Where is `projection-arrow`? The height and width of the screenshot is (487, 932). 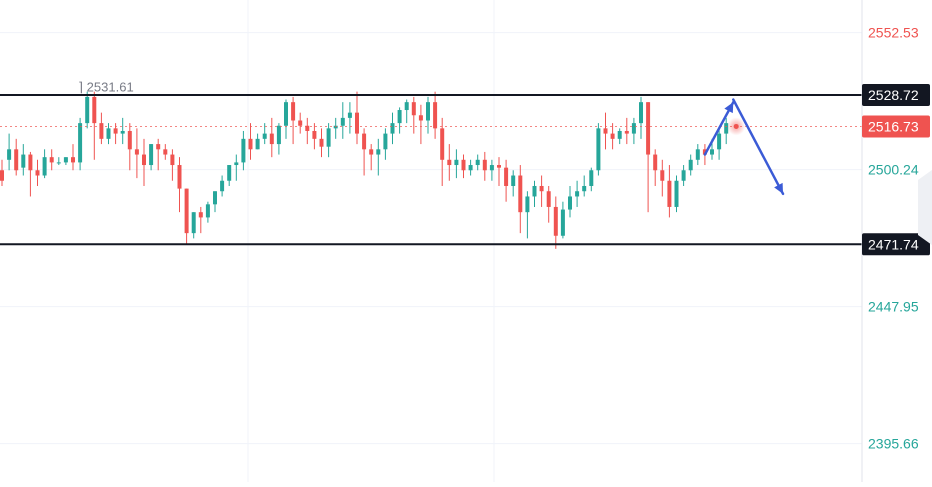 projection-arrow is located at coordinates (719, 128).